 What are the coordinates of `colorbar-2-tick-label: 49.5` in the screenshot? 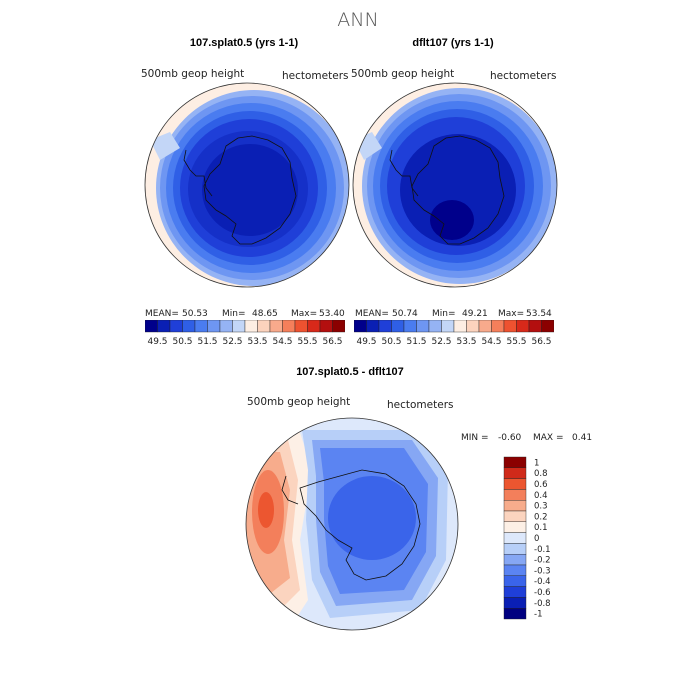 It's located at (366, 342).